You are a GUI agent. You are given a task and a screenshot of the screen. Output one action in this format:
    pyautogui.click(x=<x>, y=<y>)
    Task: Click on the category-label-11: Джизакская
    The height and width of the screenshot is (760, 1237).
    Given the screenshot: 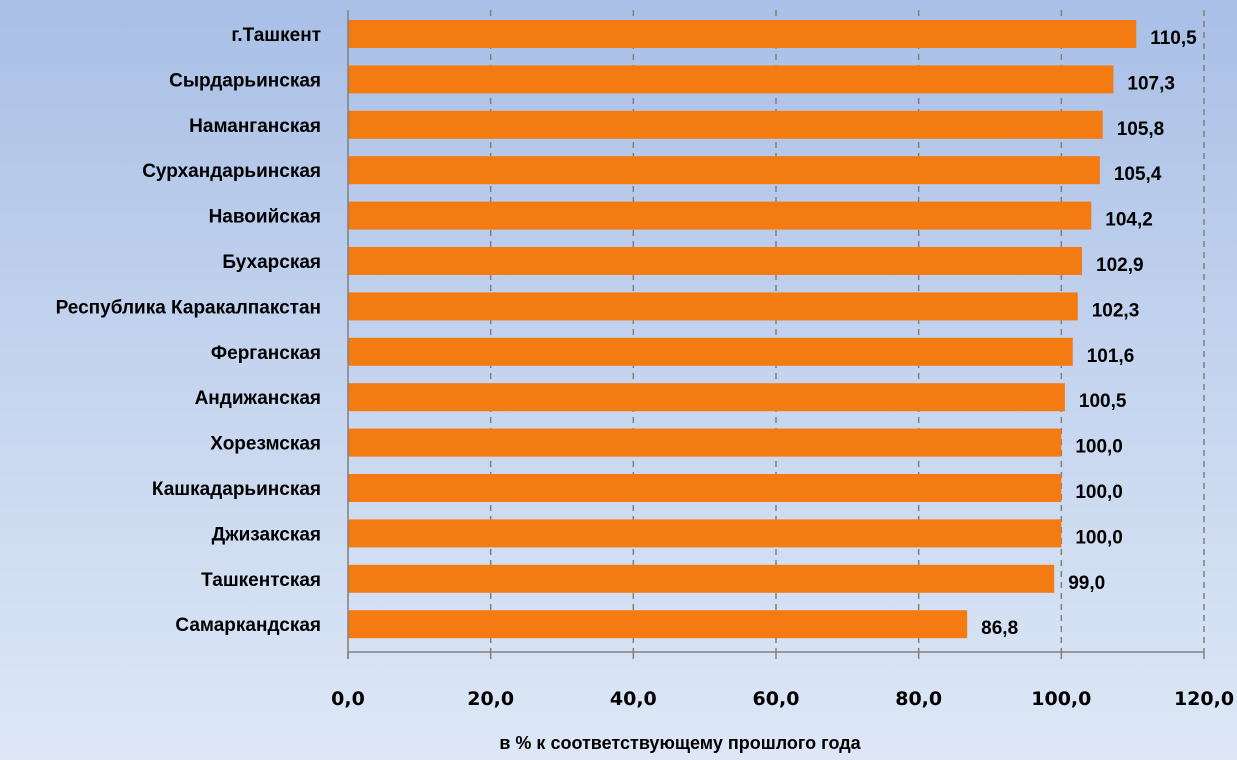 What is the action you would take?
    pyautogui.click(x=266, y=534)
    